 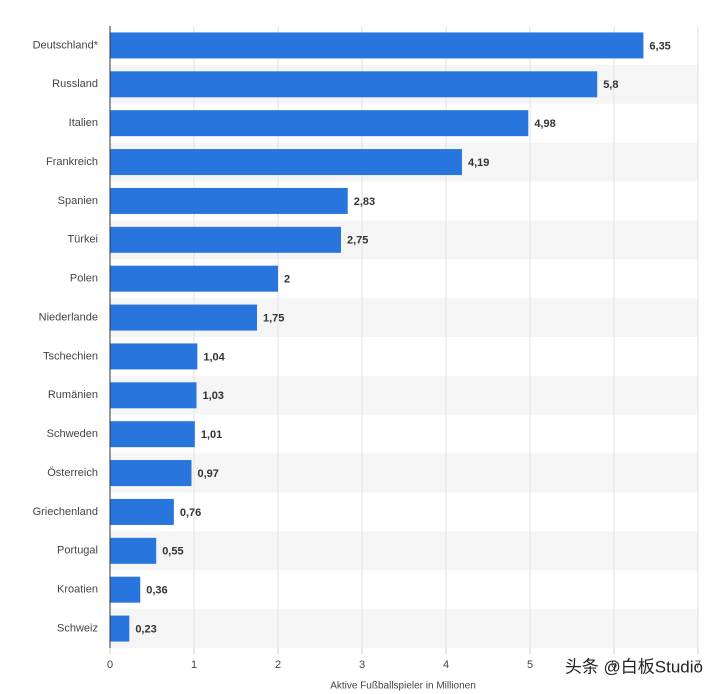 I want to click on x-axis-label: Aktive Fußballspieler in Millionen, so click(x=403, y=686).